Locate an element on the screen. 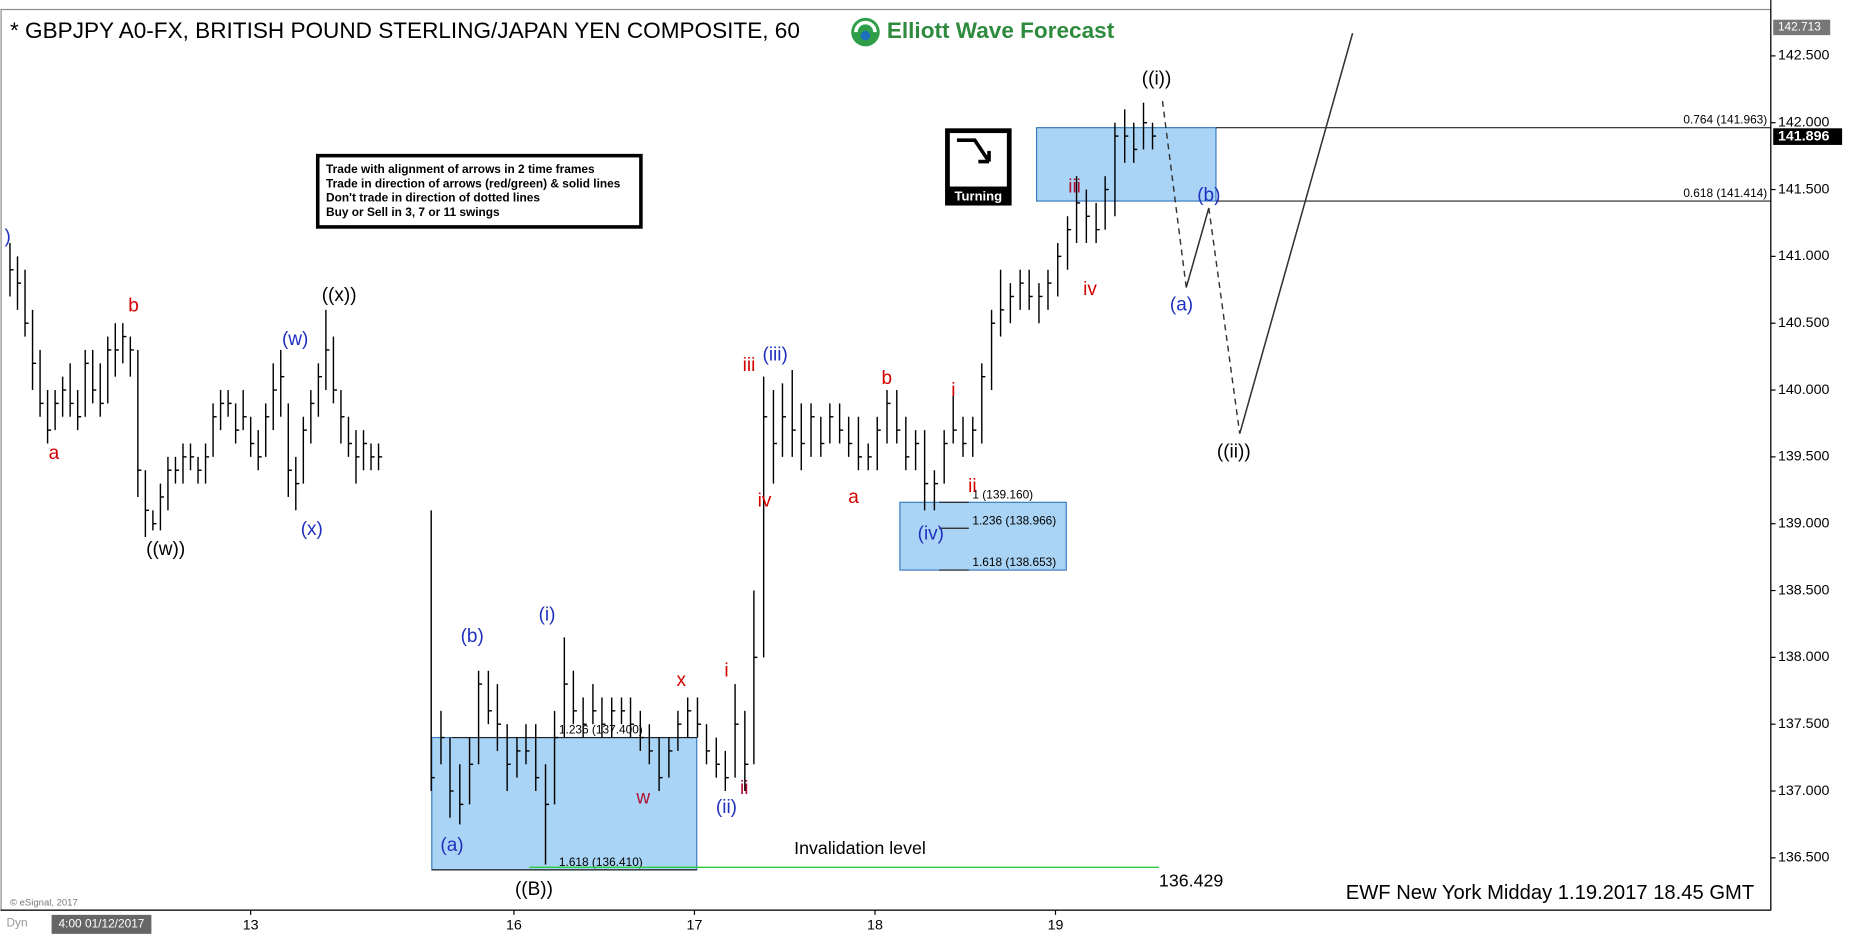 The height and width of the screenshot is (941, 1864). y-tick-label: 141.000 is located at coordinates (1804, 256).